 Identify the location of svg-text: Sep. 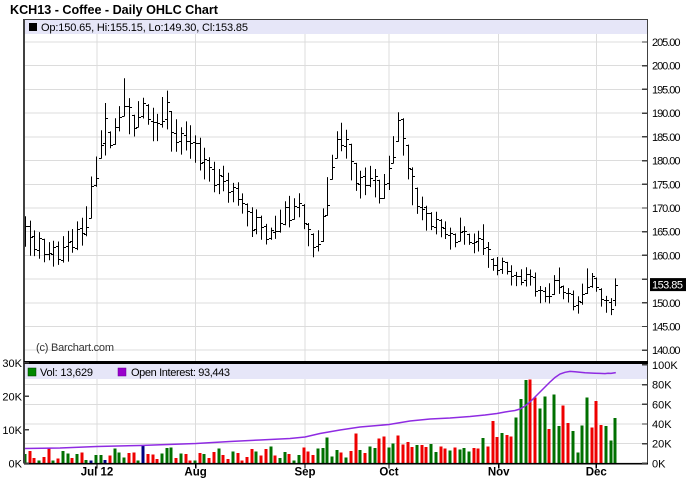
(304, 473).